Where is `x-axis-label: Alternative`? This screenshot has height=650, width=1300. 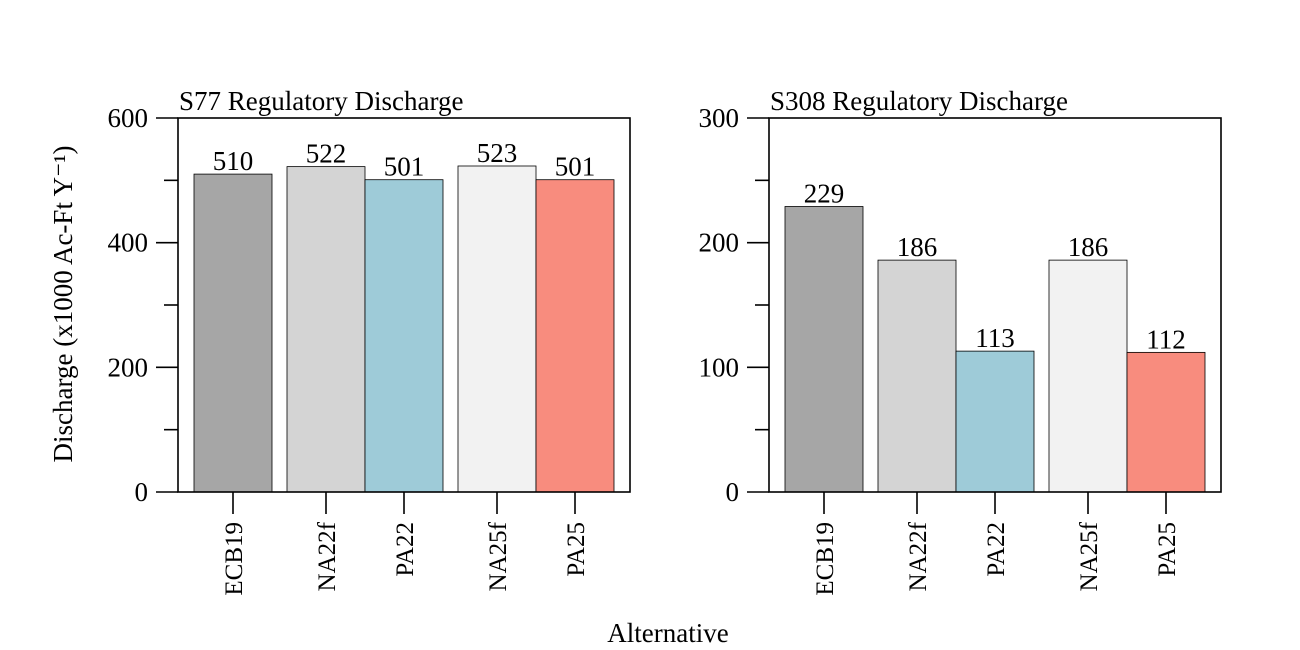 x-axis-label: Alternative is located at coordinates (667, 633).